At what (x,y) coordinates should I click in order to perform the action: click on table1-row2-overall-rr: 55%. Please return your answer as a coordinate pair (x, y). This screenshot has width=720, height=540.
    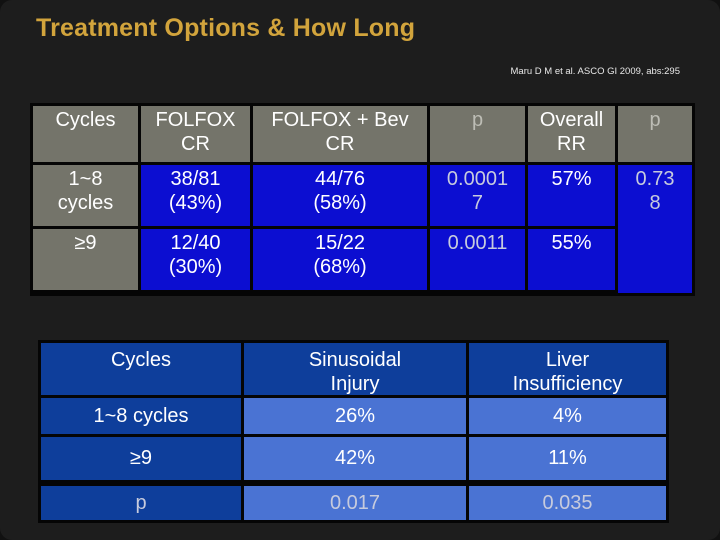
    Looking at the image, I should click on (571, 259).